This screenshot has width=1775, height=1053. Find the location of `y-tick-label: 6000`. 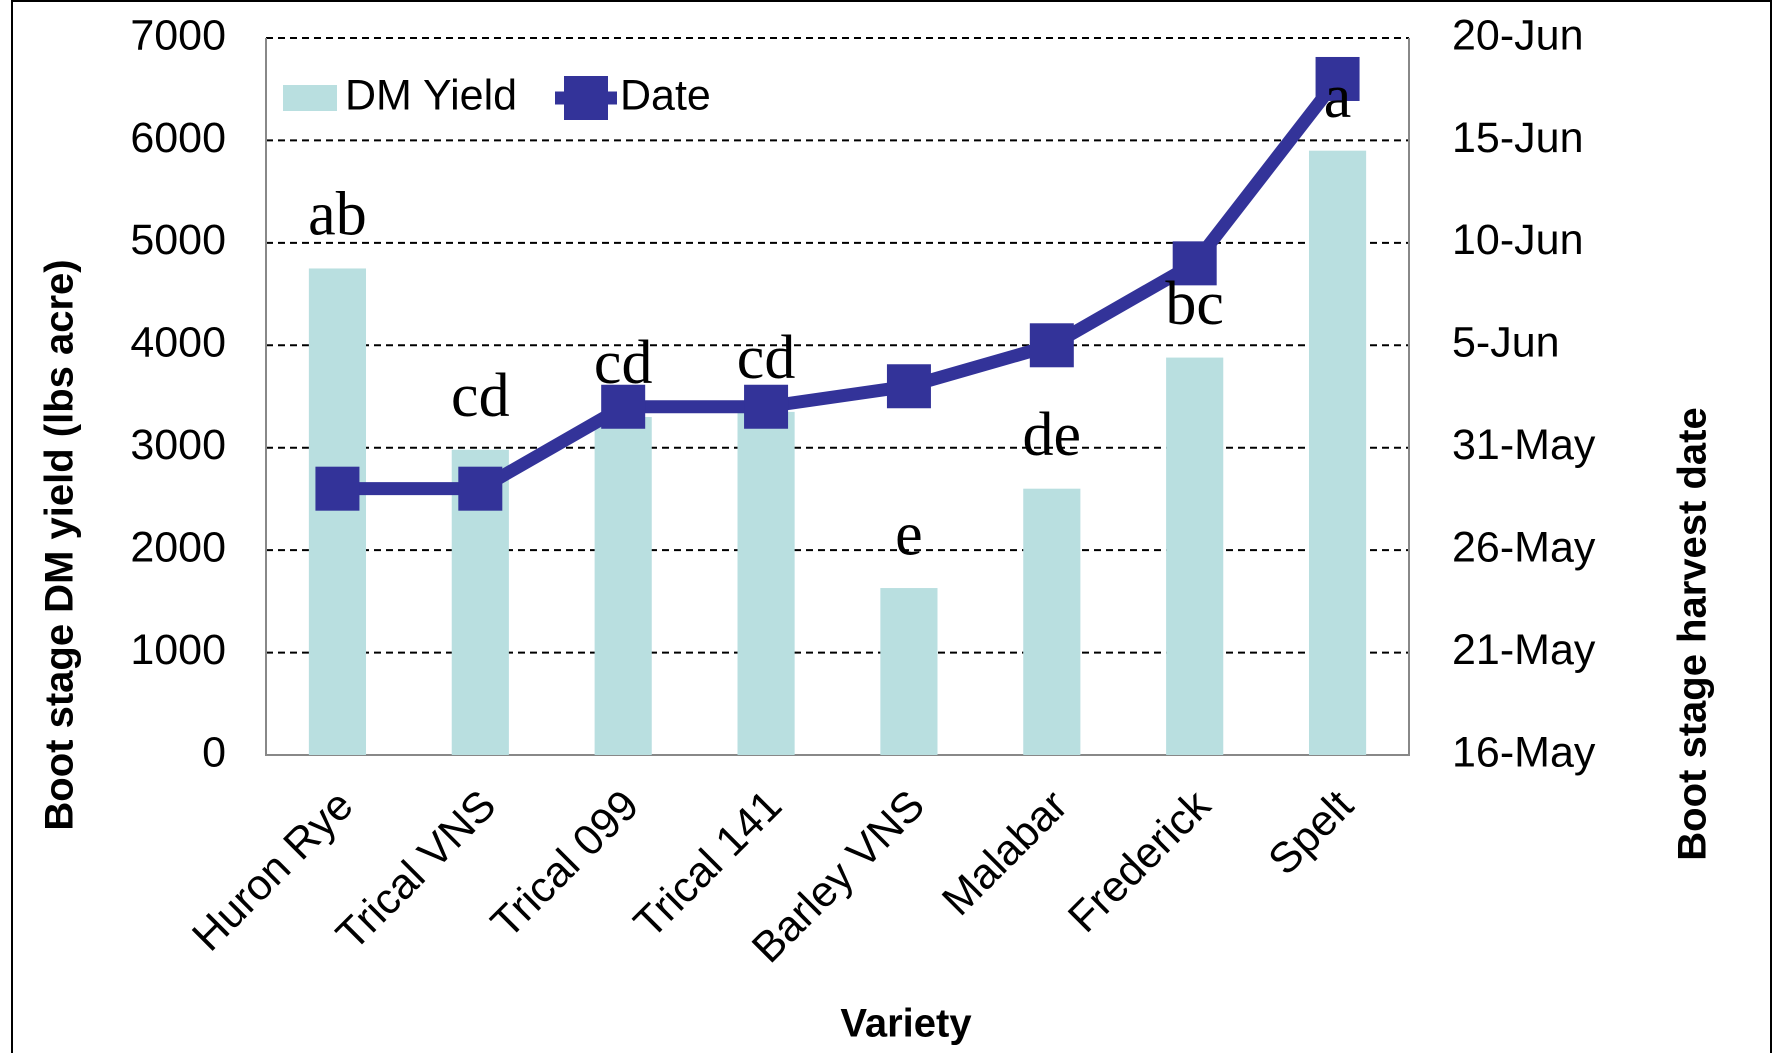

y-tick-label: 6000 is located at coordinates (178, 138).